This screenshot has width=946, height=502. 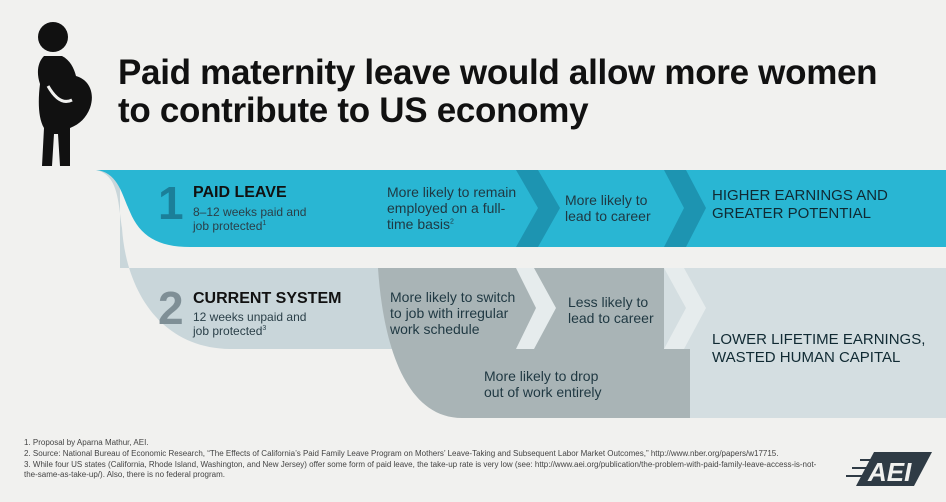 What do you see at coordinates (267, 298) in the screenshot?
I see `current-system-label: CURRENT SYSTEM` at bounding box center [267, 298].